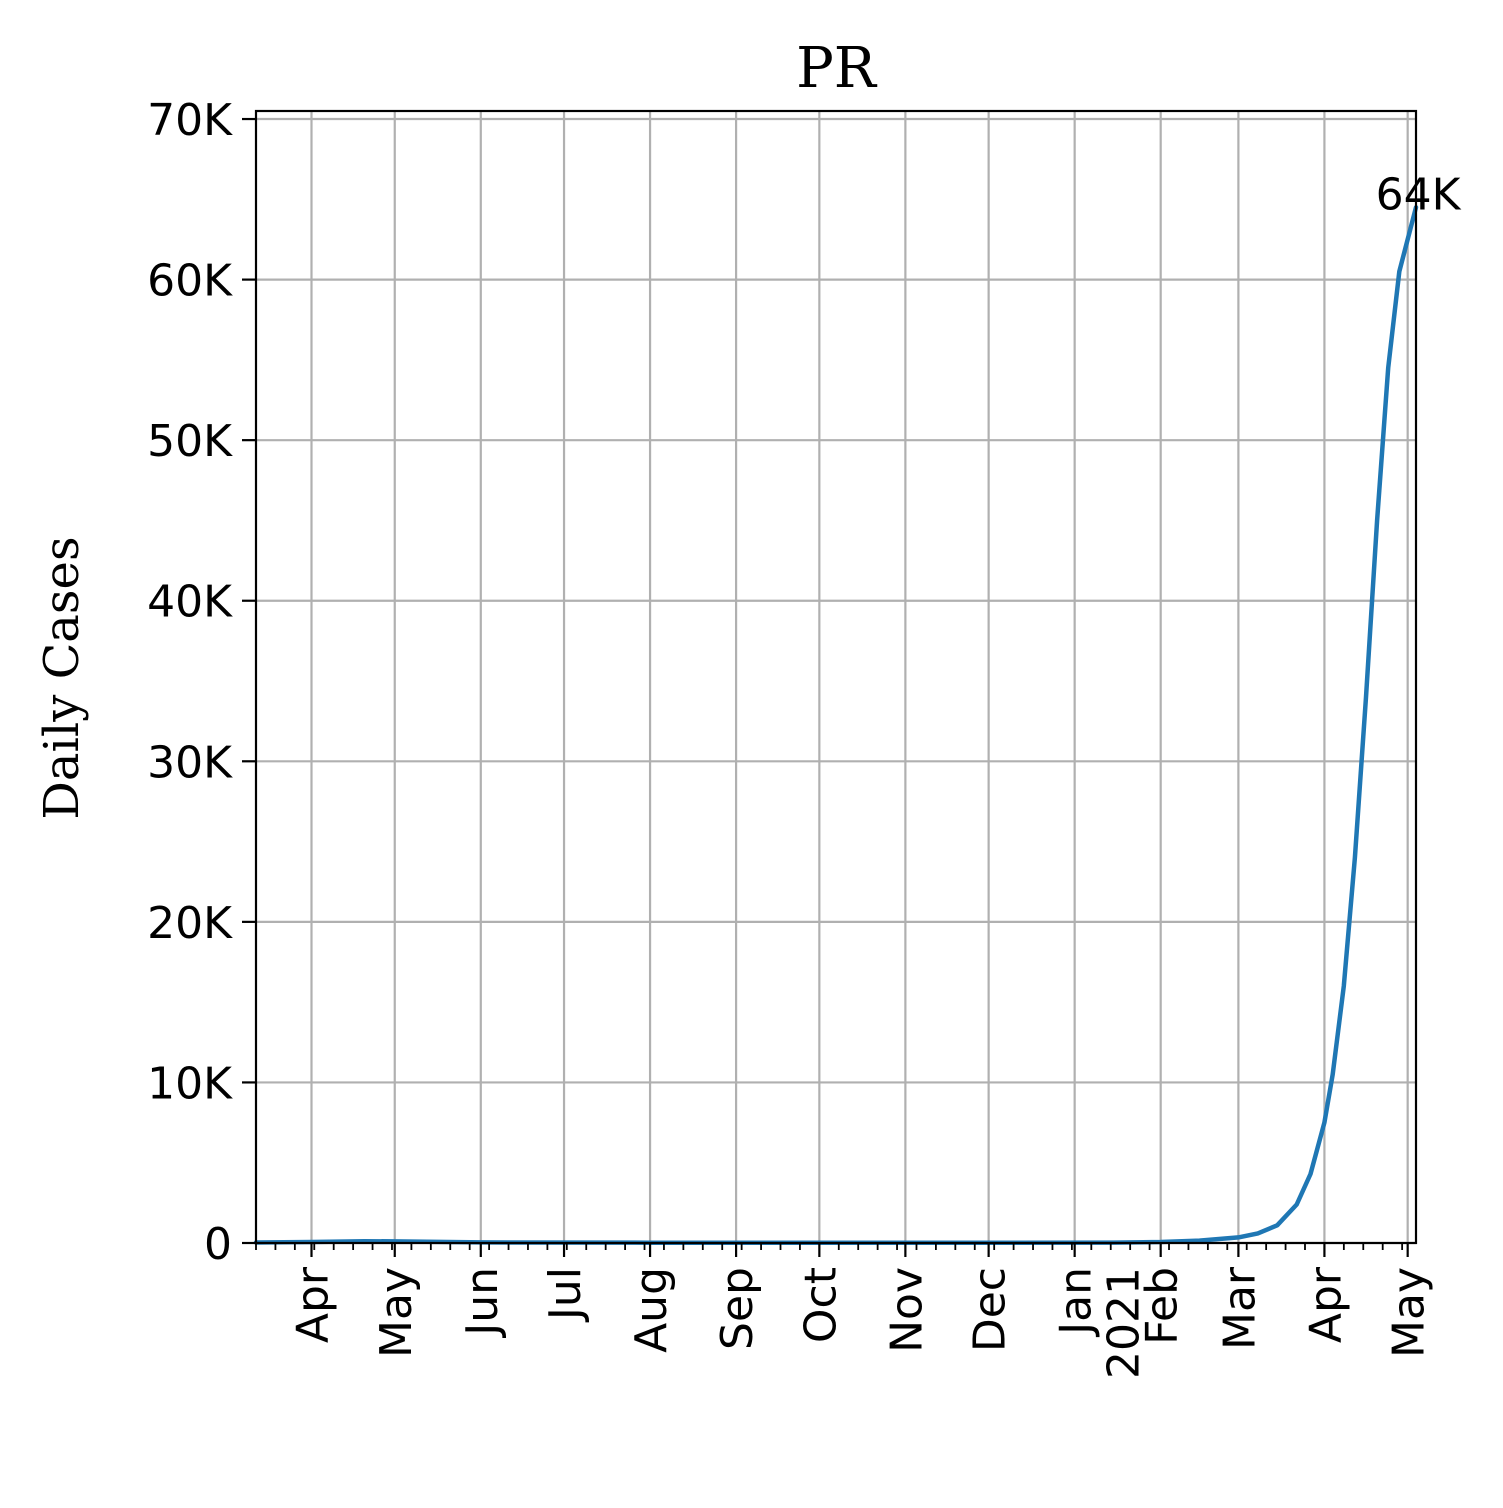  Describe the element at coordinates (190, 1083) in the screenshot. I see `y-tick-label: 10K` at that location.